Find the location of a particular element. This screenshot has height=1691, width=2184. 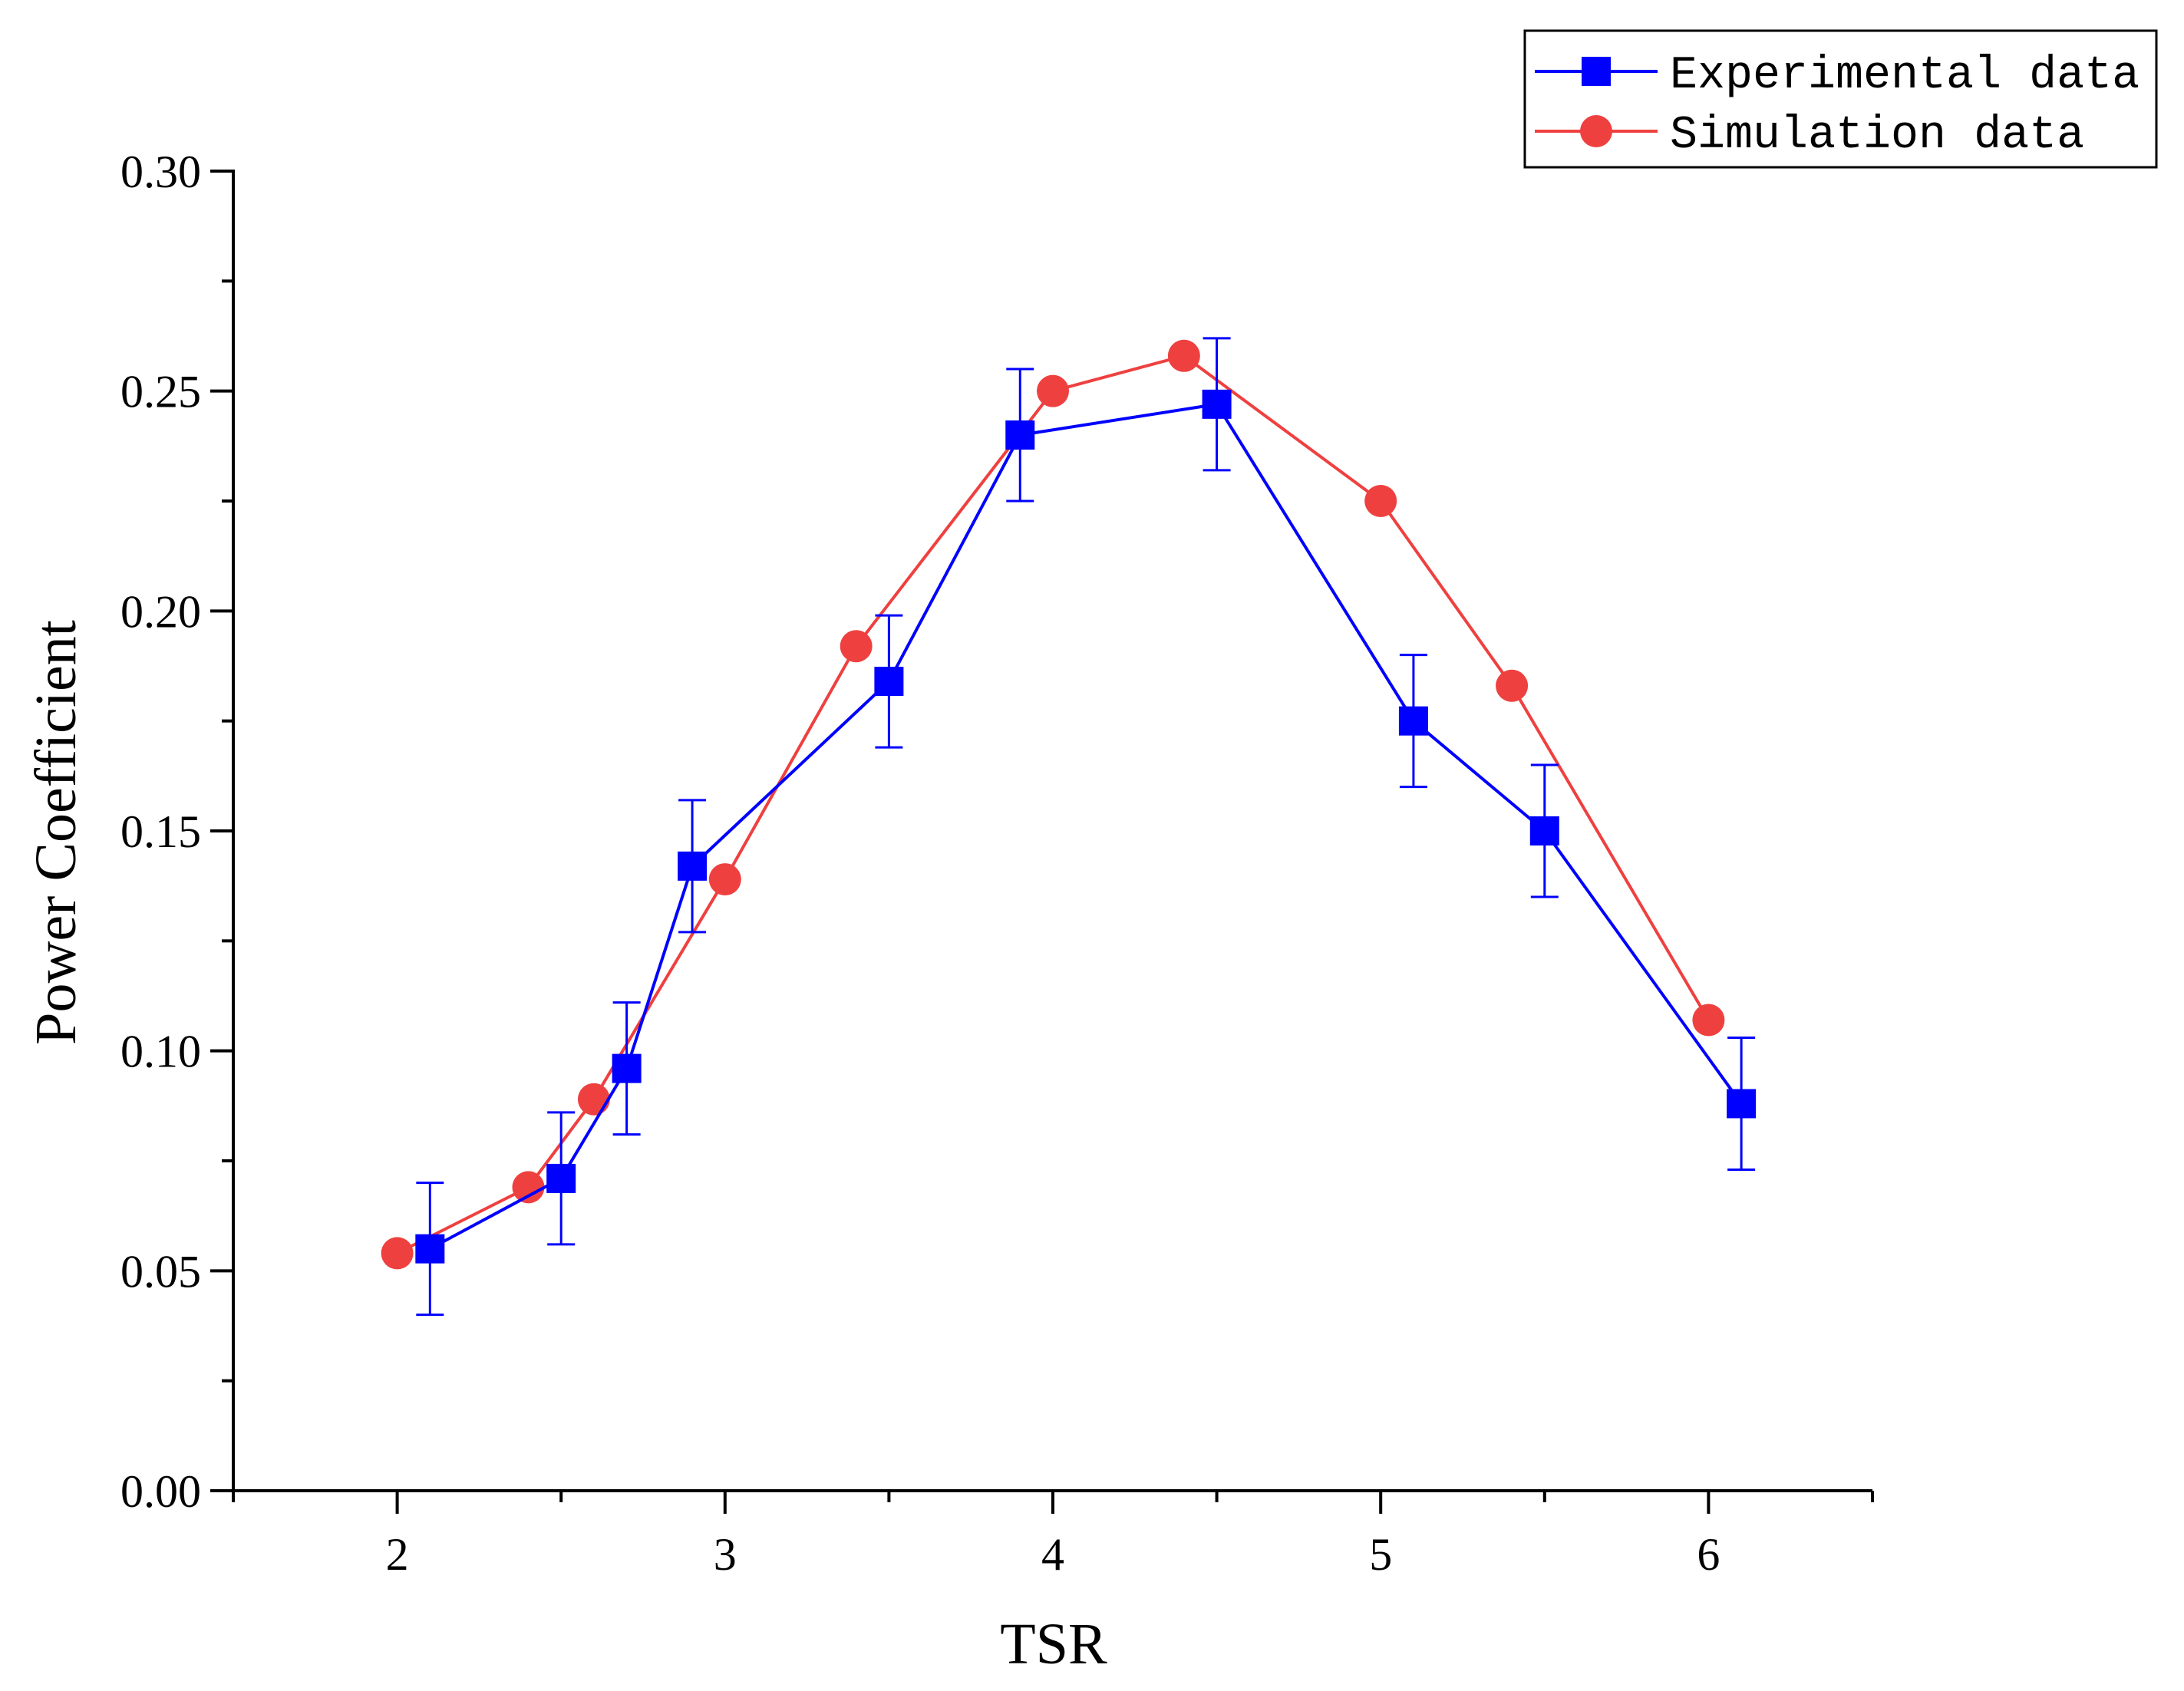

legend-box is located at coordinates (1840, 99).